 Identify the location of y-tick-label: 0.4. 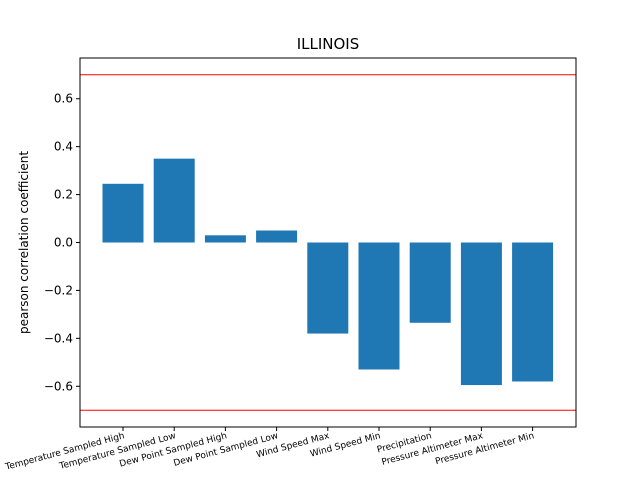
(63, 147).